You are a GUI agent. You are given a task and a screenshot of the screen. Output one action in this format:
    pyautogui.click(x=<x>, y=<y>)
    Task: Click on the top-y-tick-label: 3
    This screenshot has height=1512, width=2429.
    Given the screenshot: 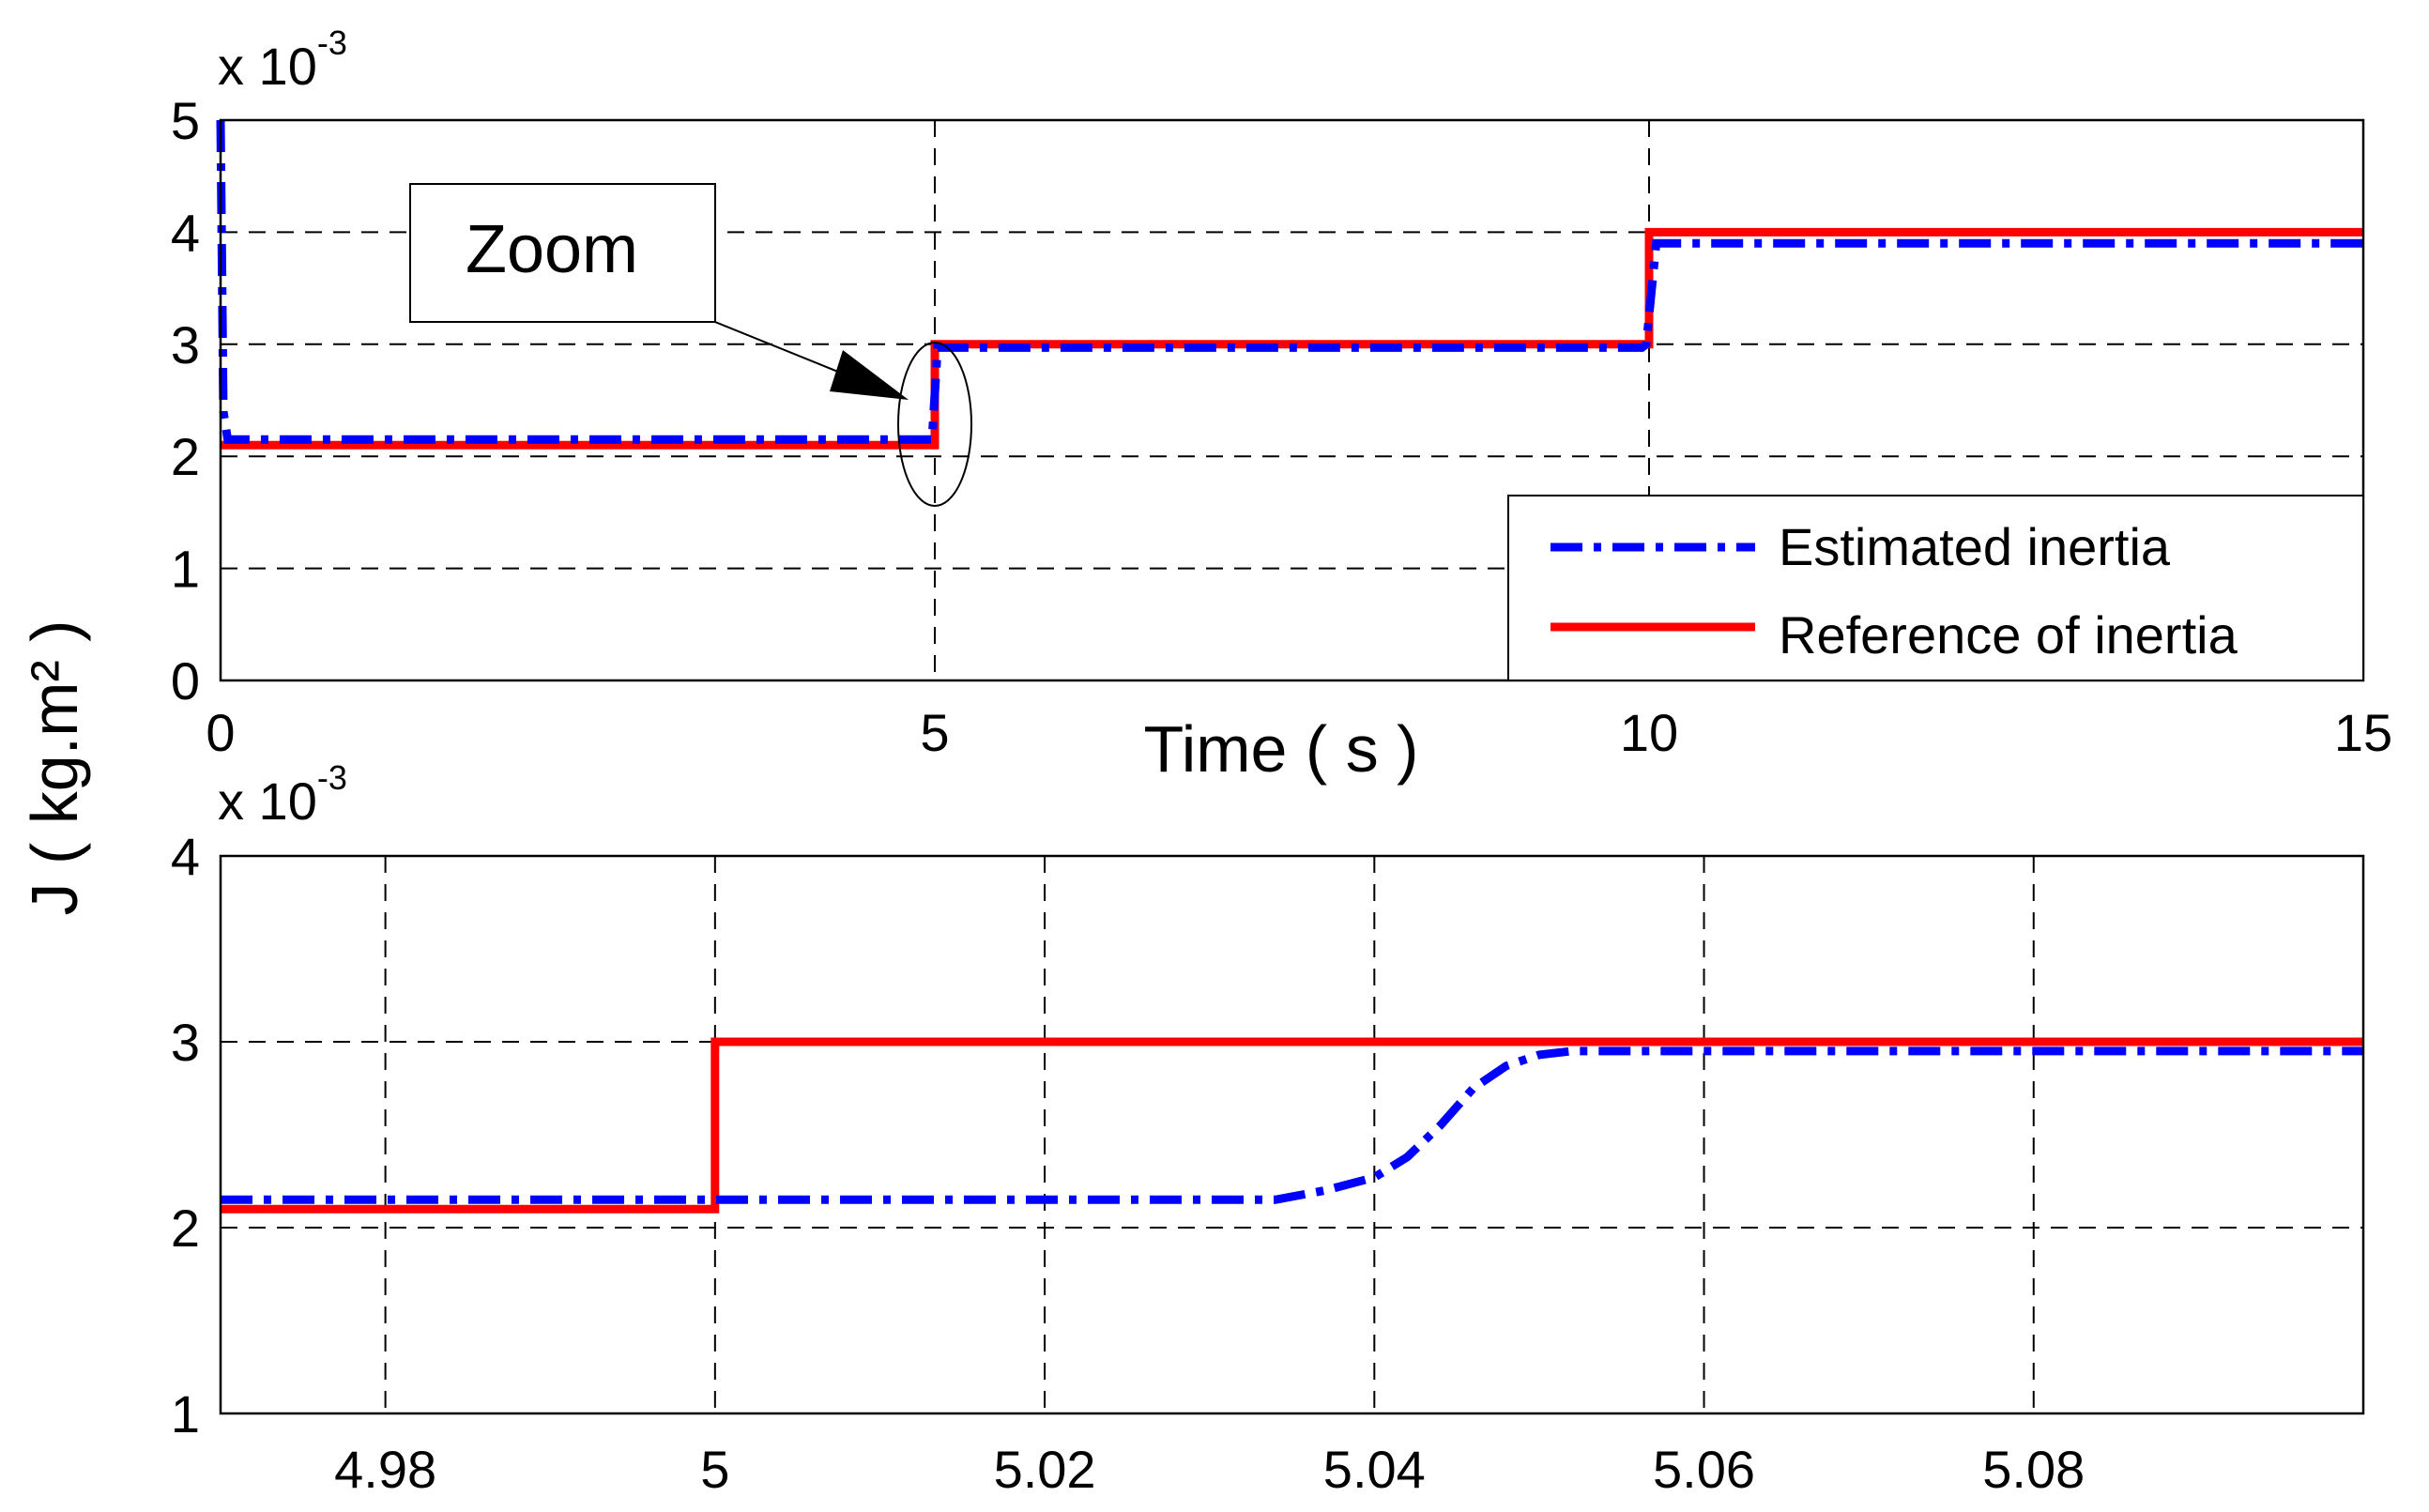 What is the action you would take?
    pyautogui.click(x=186, y=344)
    